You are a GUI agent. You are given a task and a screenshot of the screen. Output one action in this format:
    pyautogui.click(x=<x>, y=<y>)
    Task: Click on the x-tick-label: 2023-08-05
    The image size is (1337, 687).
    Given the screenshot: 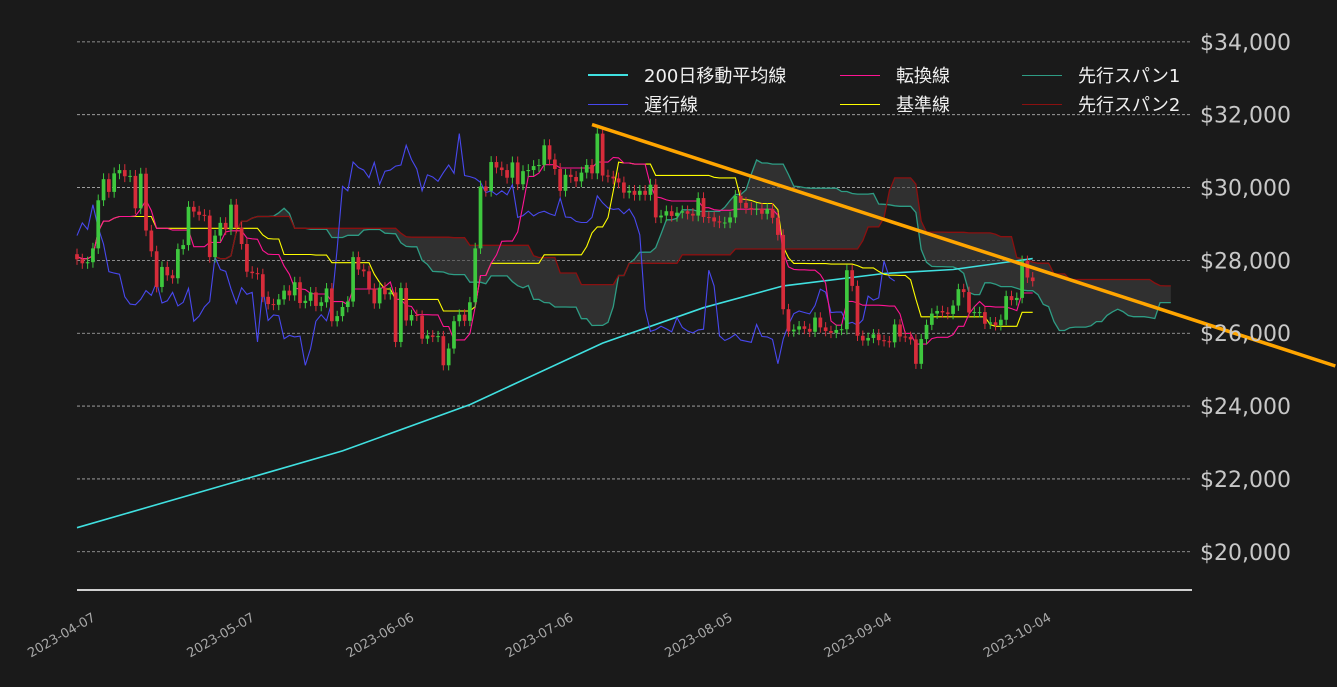 What is the action you would take?
    pyautogui.click(x=699, y=635)
    